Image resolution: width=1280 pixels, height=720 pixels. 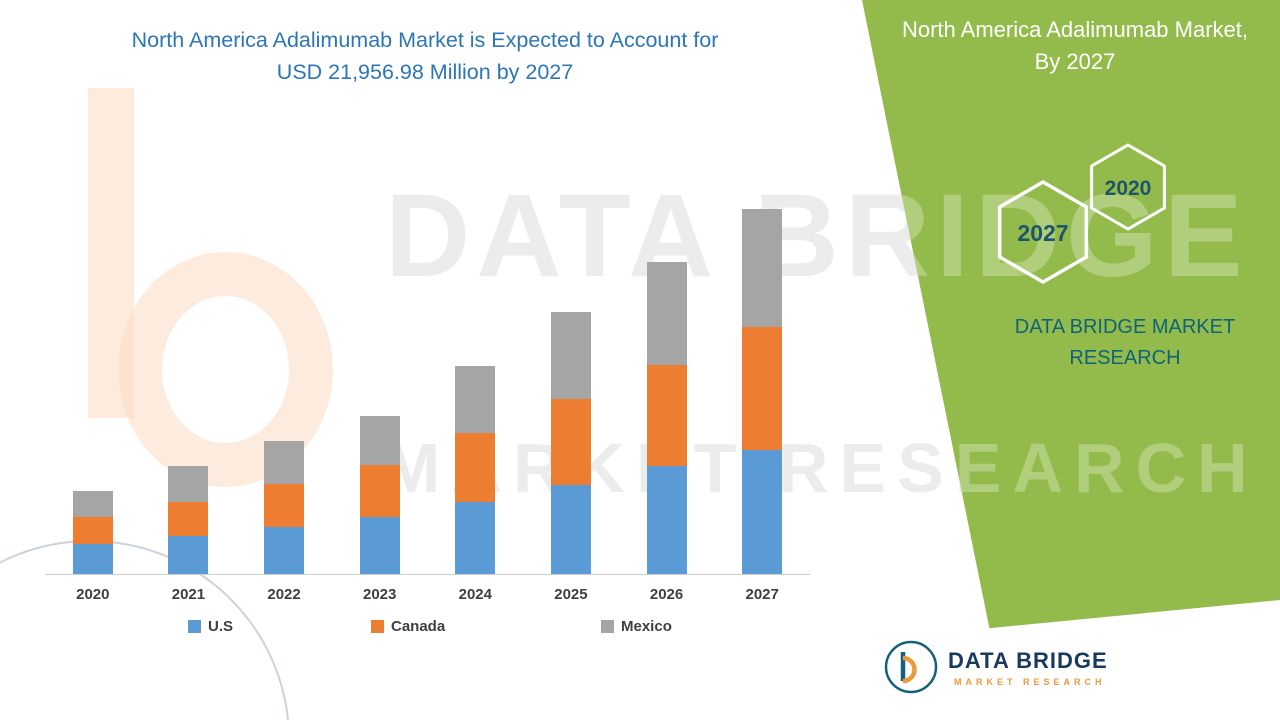 What do you see at coordinates (379, 545) in the screenshot?
I see `bar-segment-us-2023` at bounding box center [379, 545].